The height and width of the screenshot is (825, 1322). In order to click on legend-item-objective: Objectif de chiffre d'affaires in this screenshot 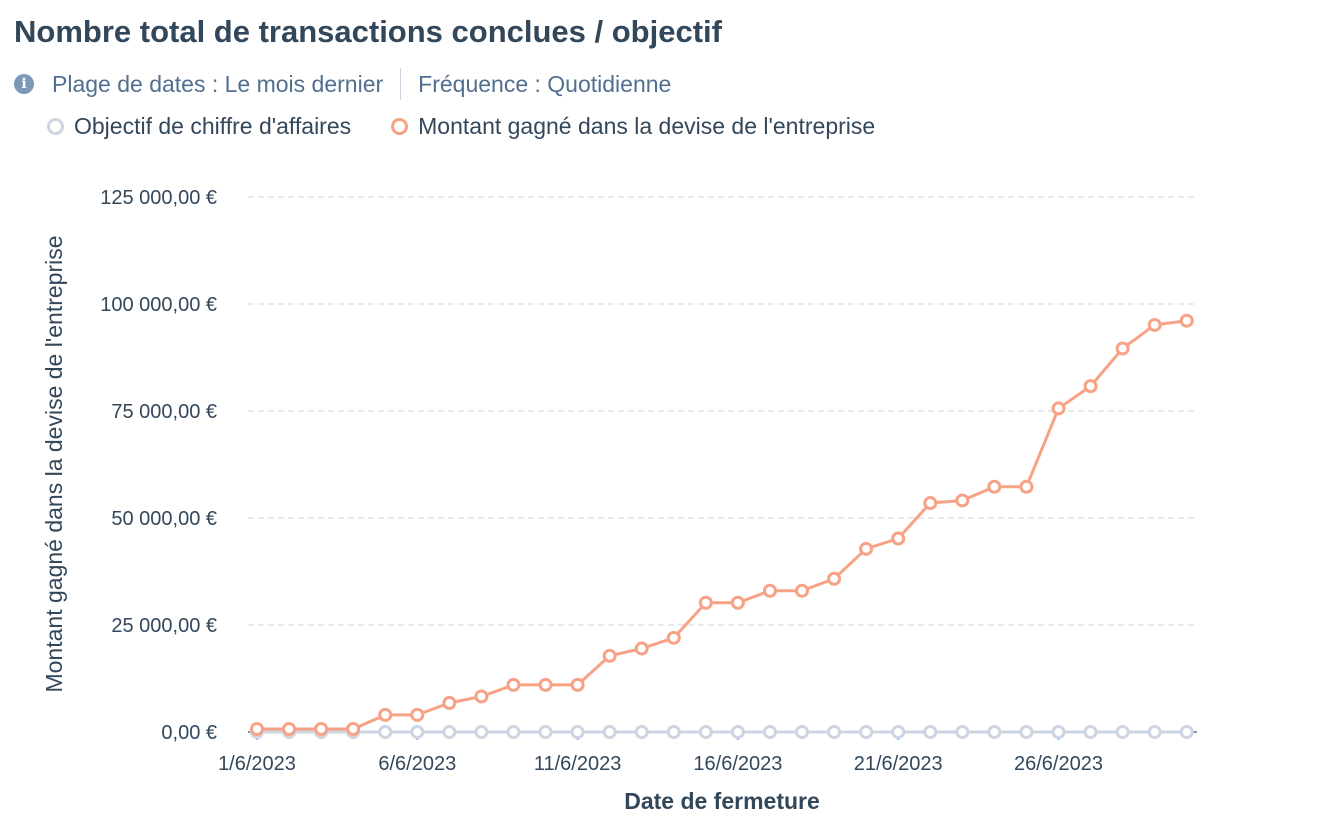, I will do `click(199, 126)`.